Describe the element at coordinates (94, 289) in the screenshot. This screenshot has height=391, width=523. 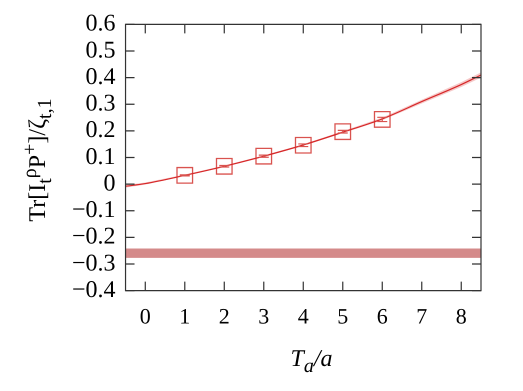
I see `y-tick-label: −0.4` at that location.